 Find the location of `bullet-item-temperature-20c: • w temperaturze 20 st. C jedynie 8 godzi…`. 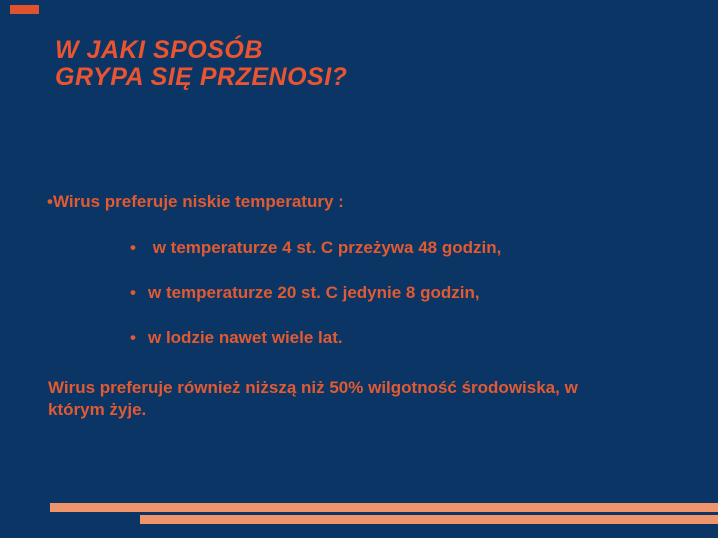

bullet-item-temperature-20c: • w temperaturze 20 st. C jedynie 8 godzi… is located at coordinates (305, 293).